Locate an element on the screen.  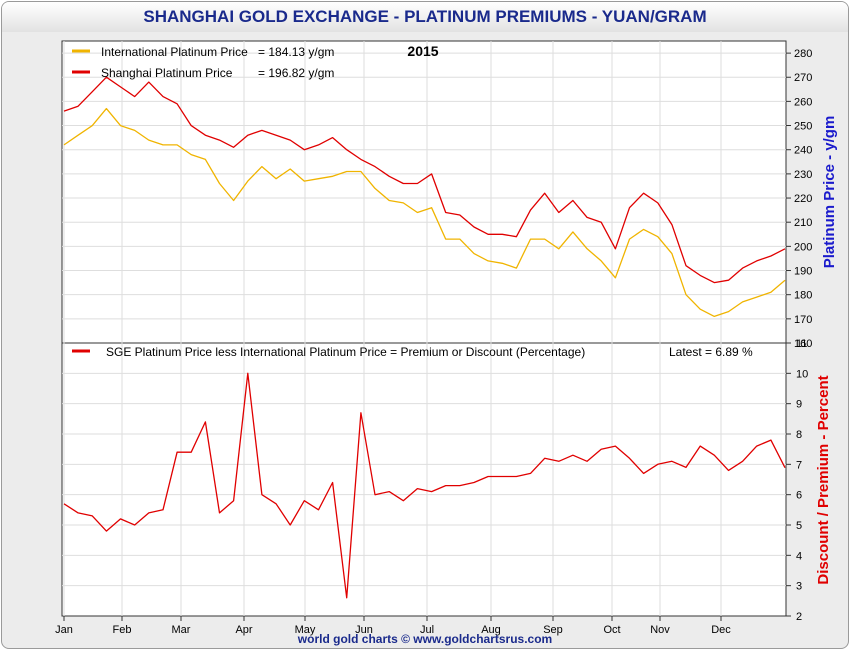
lower-y-axis-title: Discount / Premium - Percent is located at coordinates (823, 479).